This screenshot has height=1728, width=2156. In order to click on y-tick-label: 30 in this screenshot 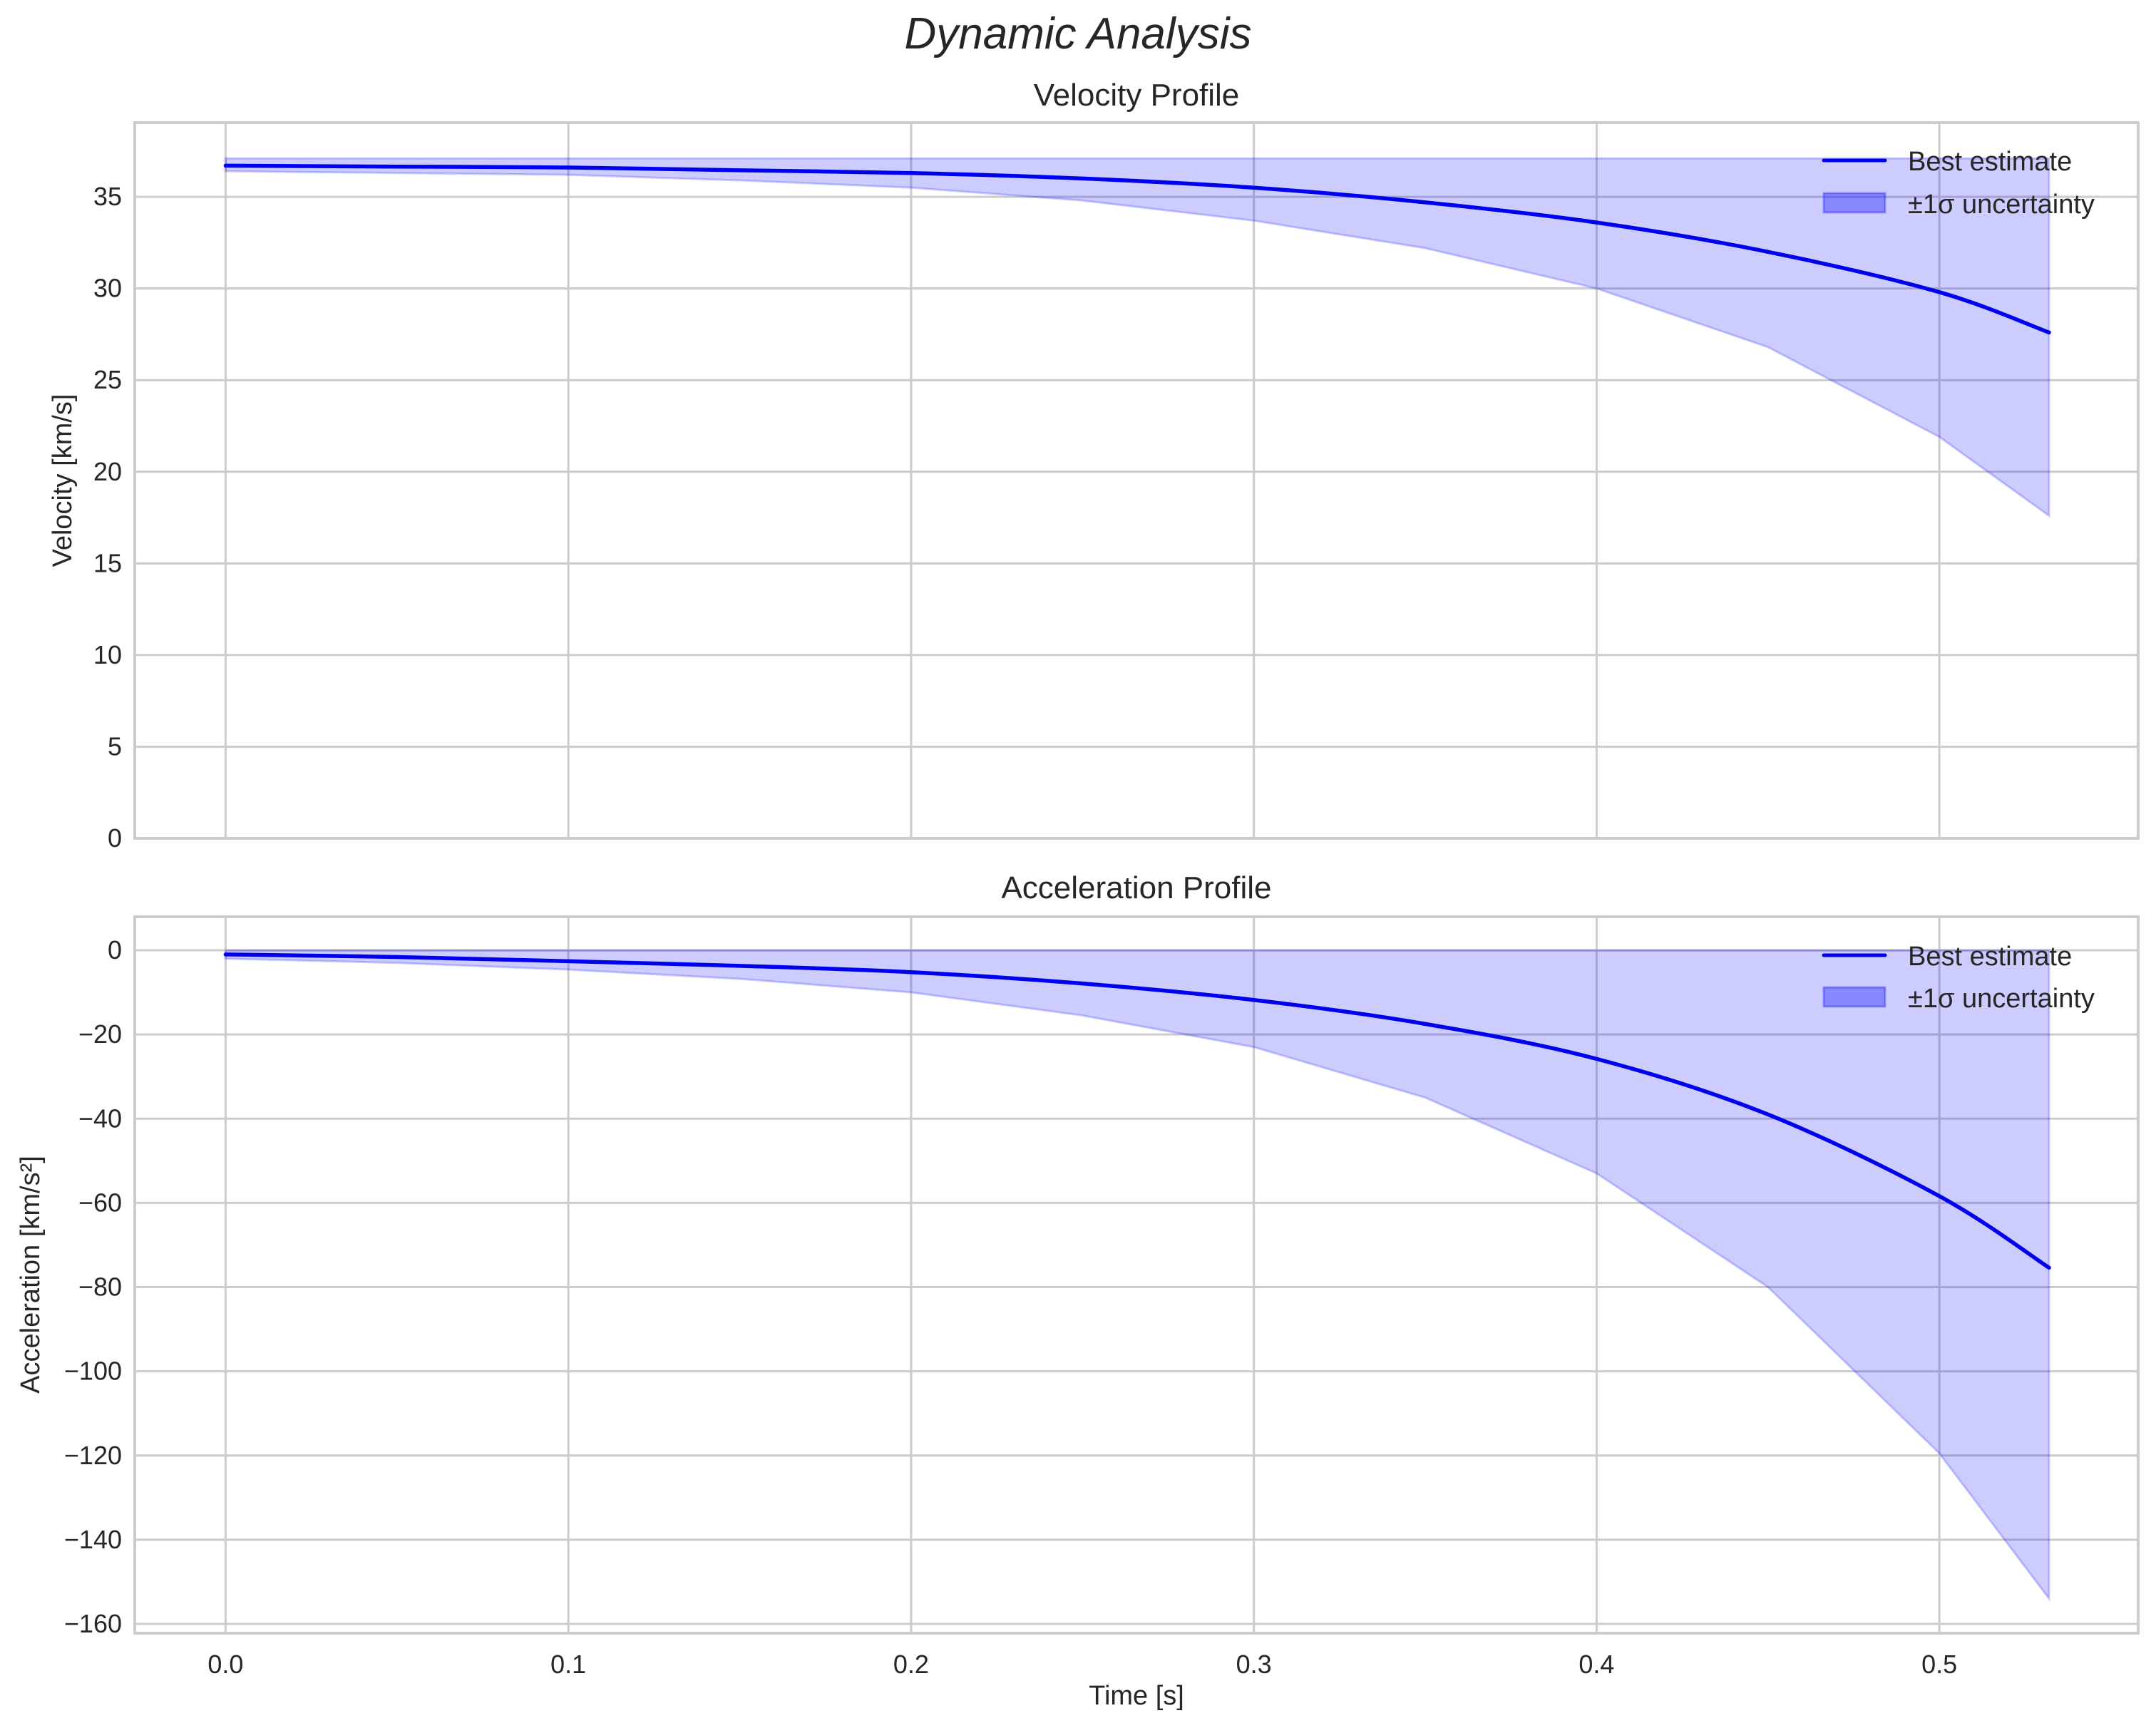, I will do `click(107, 288)`.